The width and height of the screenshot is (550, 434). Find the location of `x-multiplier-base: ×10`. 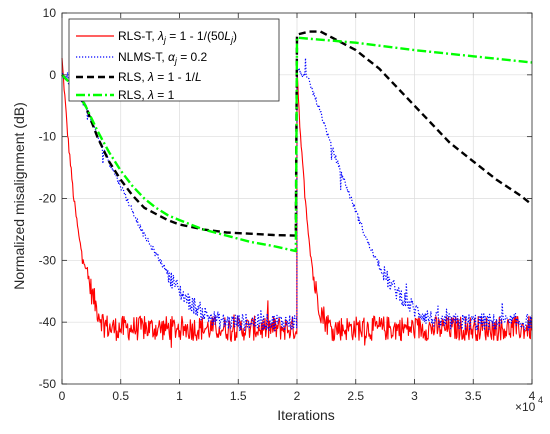

x-multiplier-base: ×10 is located at coordinates (525, 407).